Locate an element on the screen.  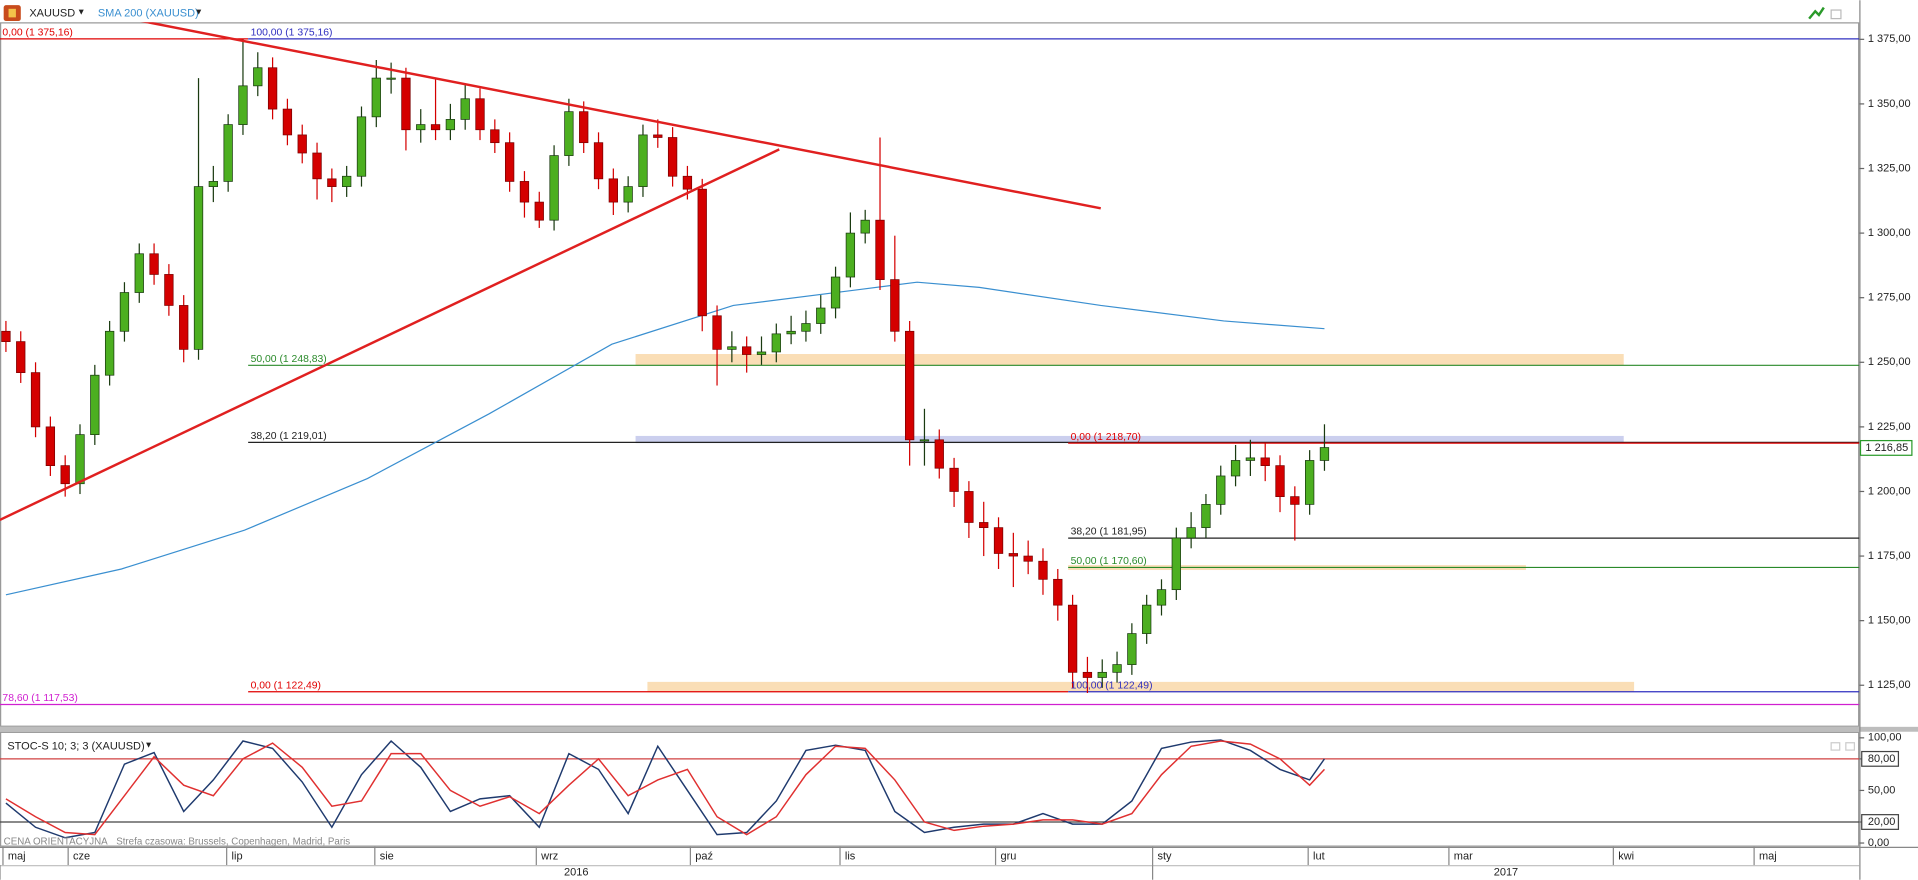
instrument-icon-inner is located at coordinates (12, 13).